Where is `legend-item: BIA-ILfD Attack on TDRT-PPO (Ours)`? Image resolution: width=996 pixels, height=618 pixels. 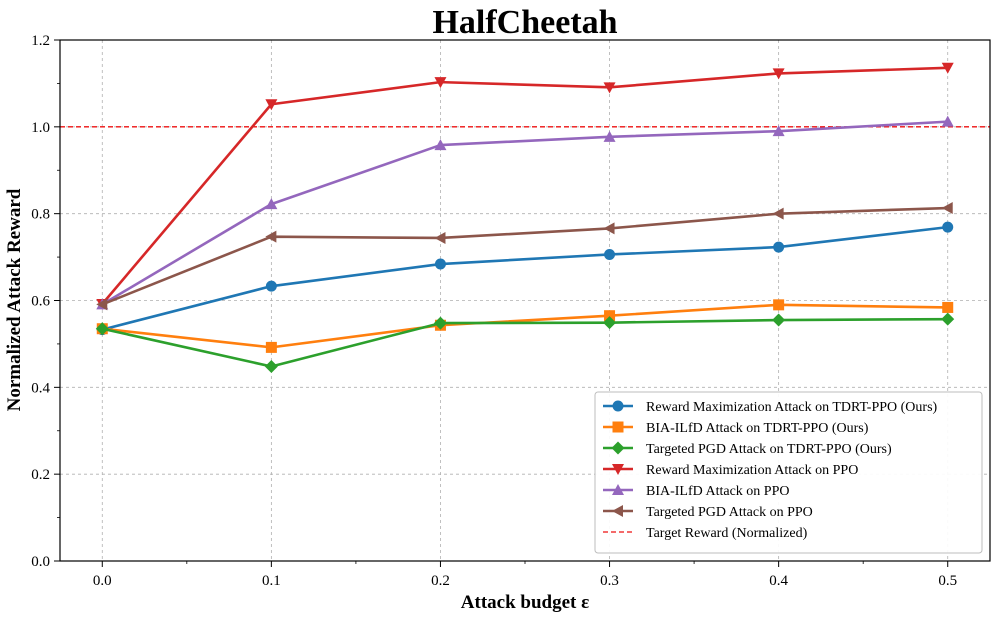 legend-item: BIA-ILfD Attack on TDRT-PPO (Ours) is located at coordinates (736, 428).